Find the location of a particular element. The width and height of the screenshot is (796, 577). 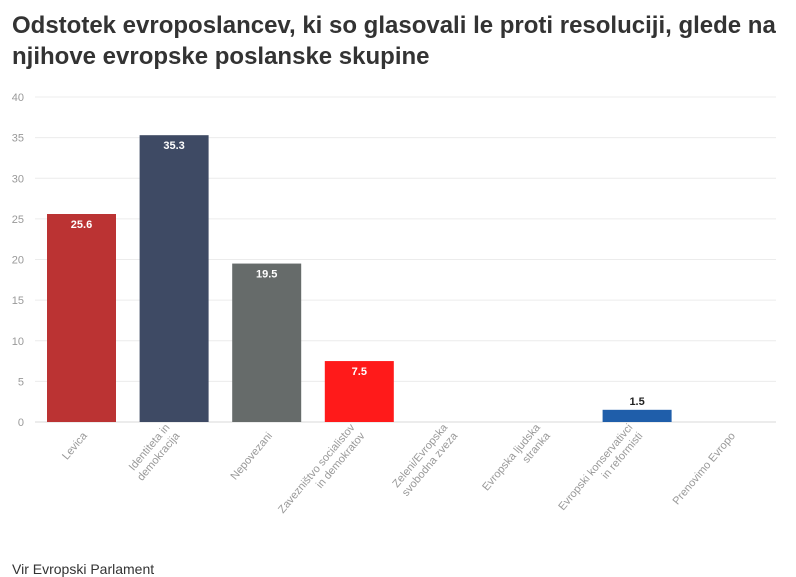

x-tick-label-line: Evropski konservativci is located at coordinates (595, 467).